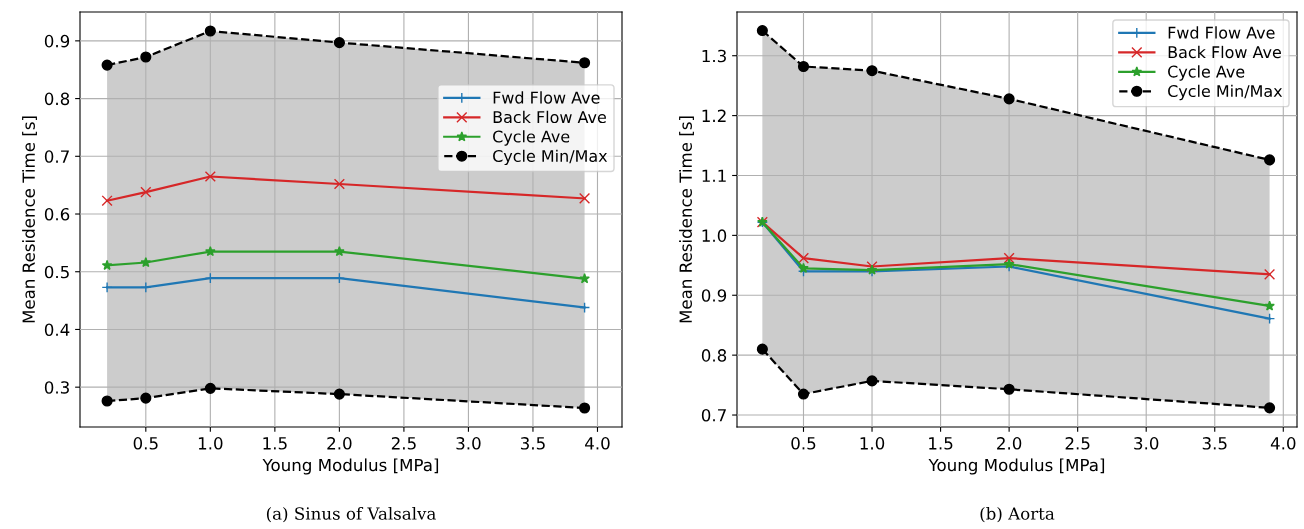 The image size is (1304, 529). I want to click on y-tick-label: 1.1, so click(714, 175).